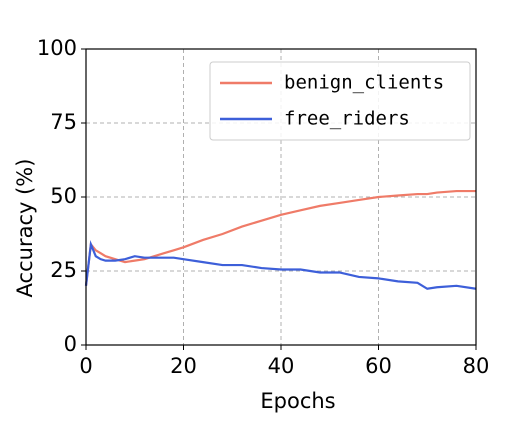 The image size is (528, 441). I want to click on y-tick-label: 0, so click(70, 344).